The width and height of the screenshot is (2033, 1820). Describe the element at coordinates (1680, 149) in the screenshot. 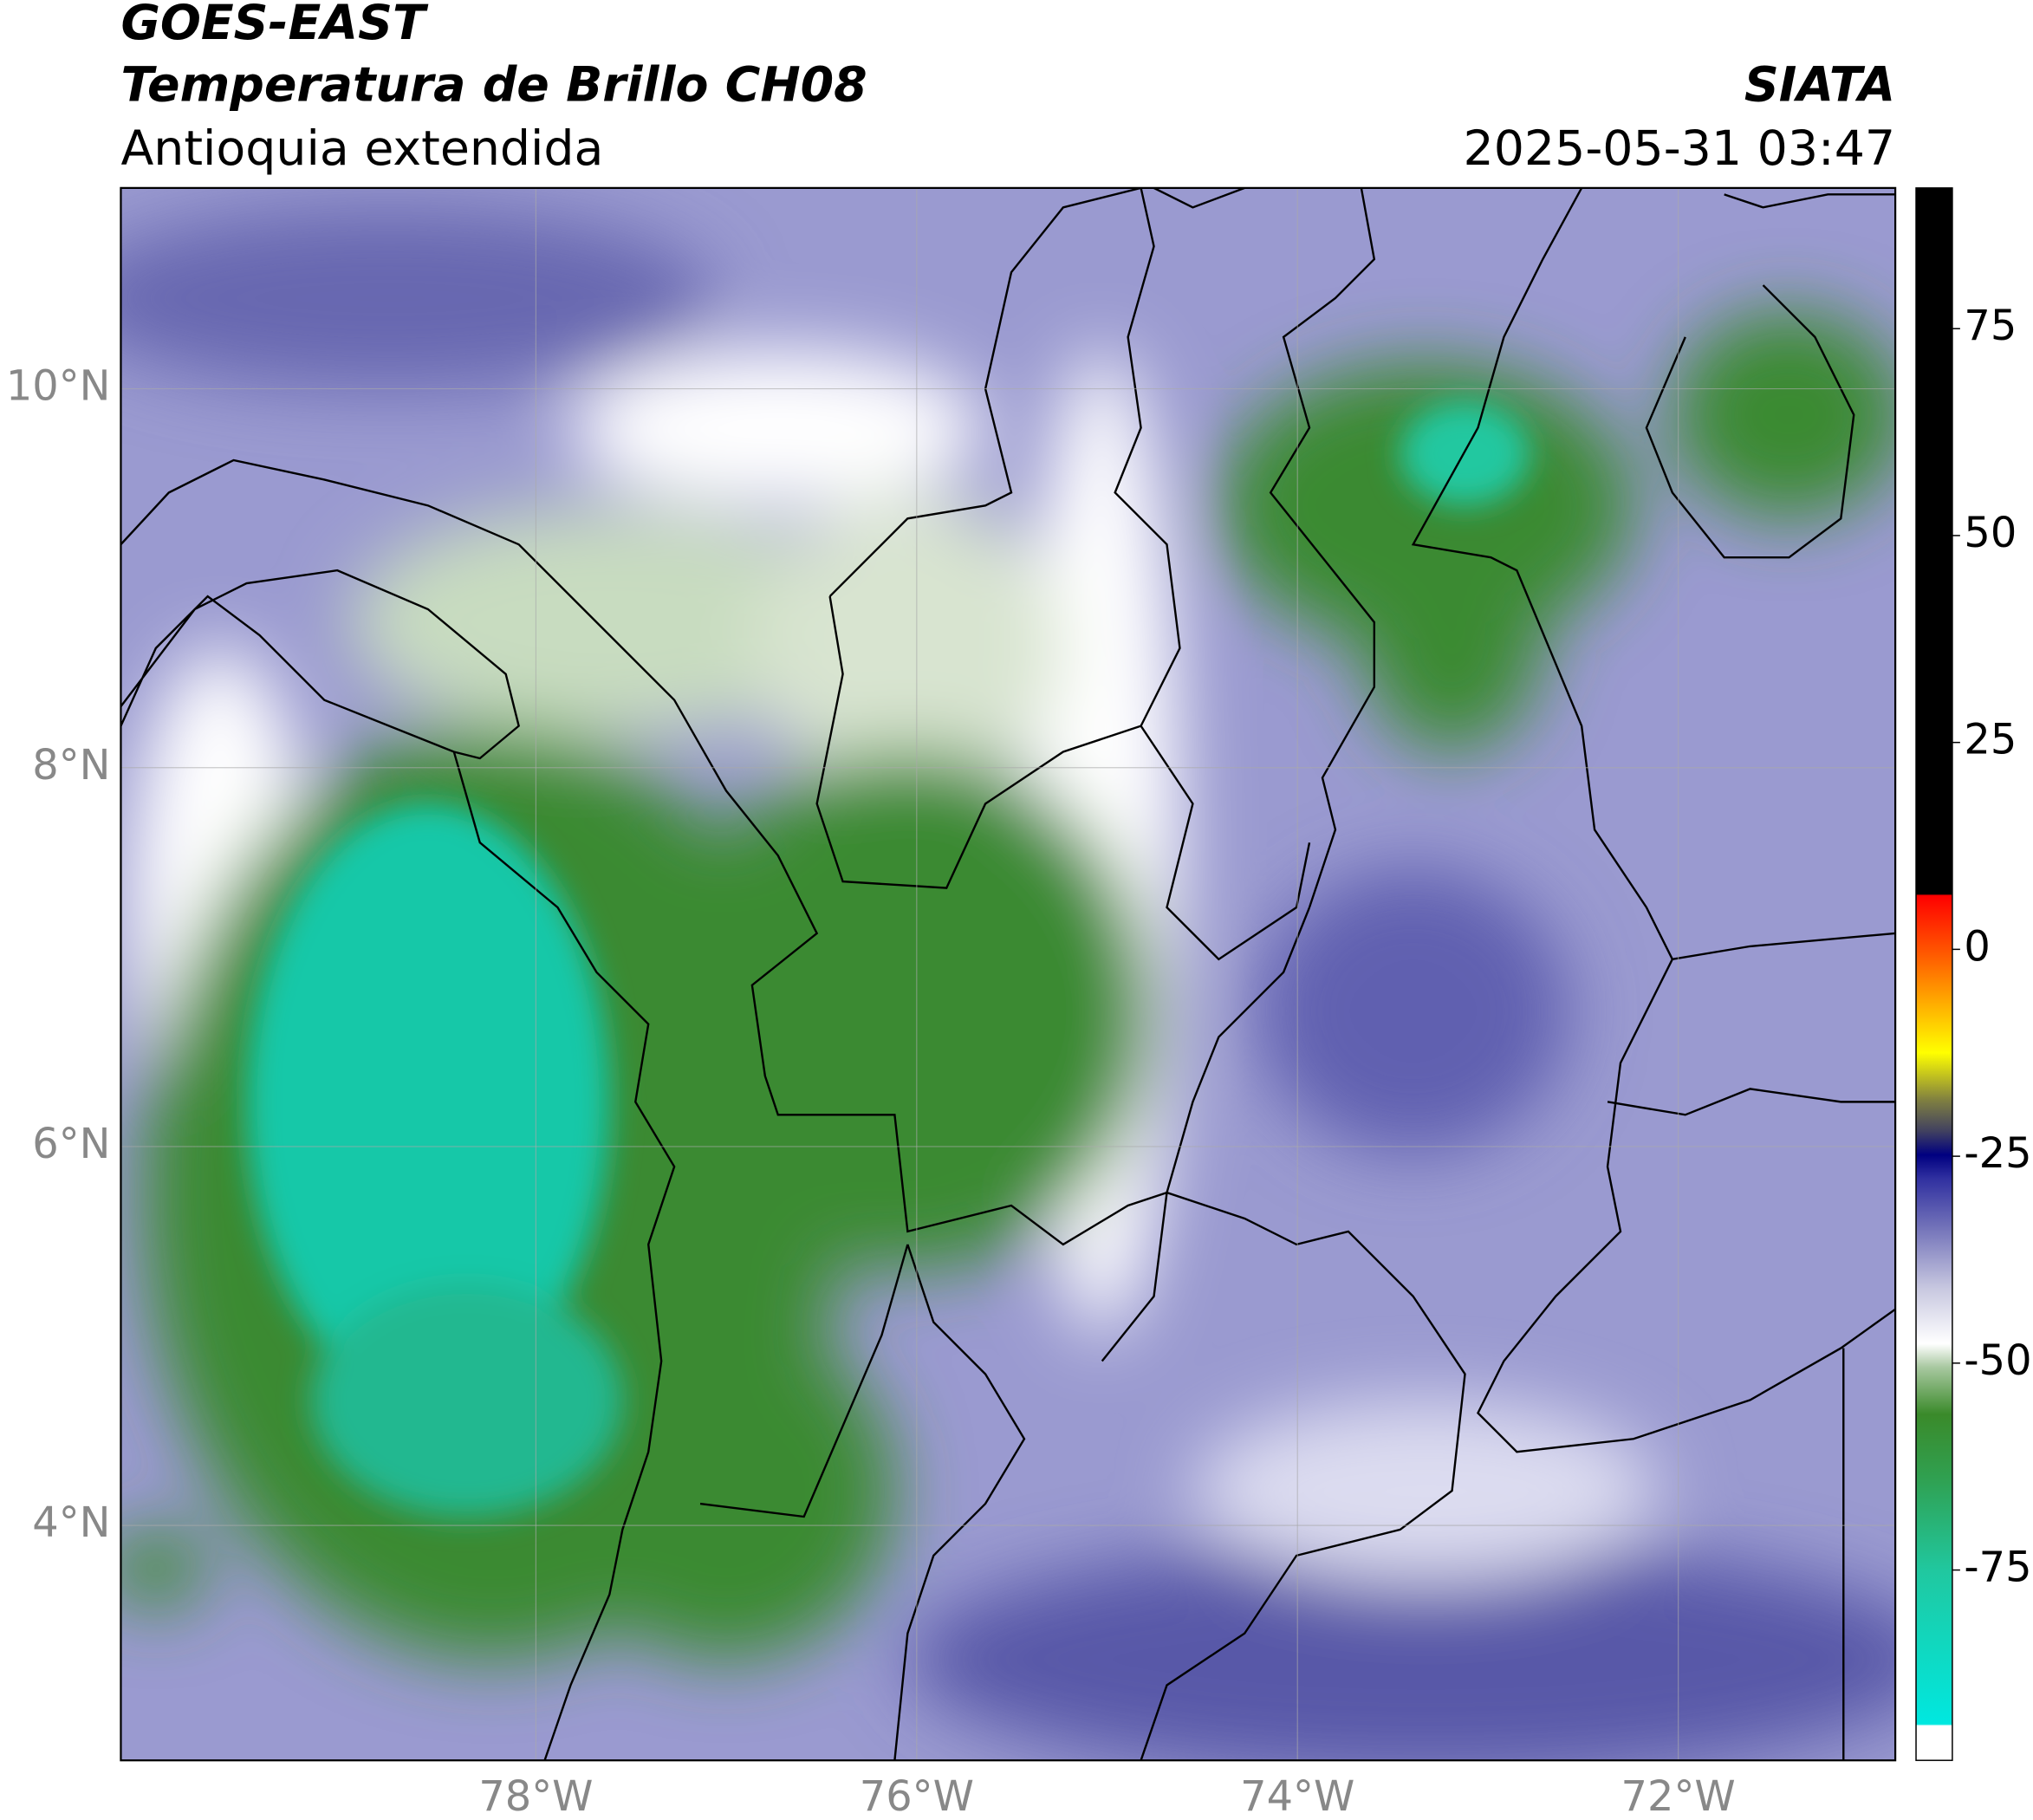

I see `datetime: 2025-05-31 03:47` at that location.